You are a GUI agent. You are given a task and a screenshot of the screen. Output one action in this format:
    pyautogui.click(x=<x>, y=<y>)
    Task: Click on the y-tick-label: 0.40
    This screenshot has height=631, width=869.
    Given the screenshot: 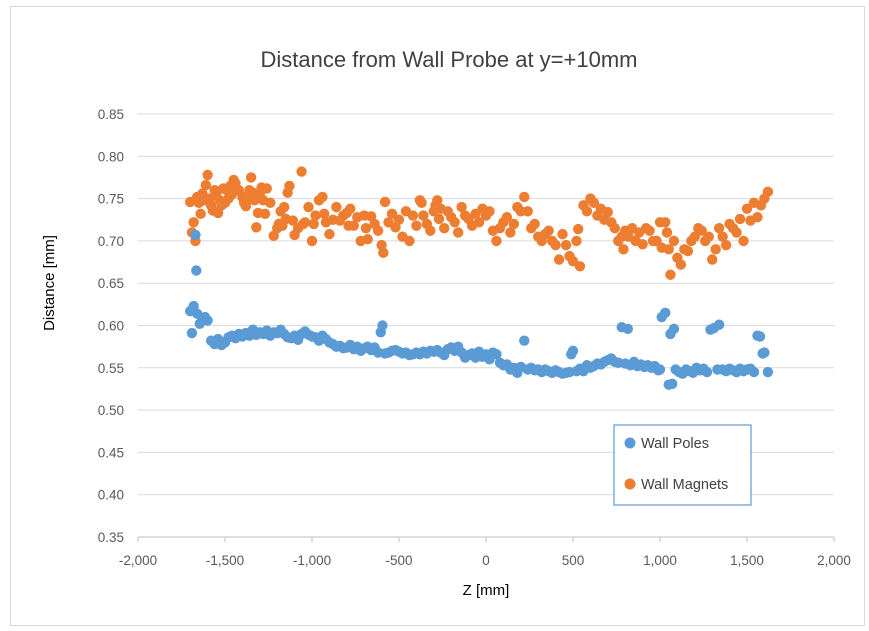 What is the action you would take?
    pyautogui.click(x=111, y=495)
    